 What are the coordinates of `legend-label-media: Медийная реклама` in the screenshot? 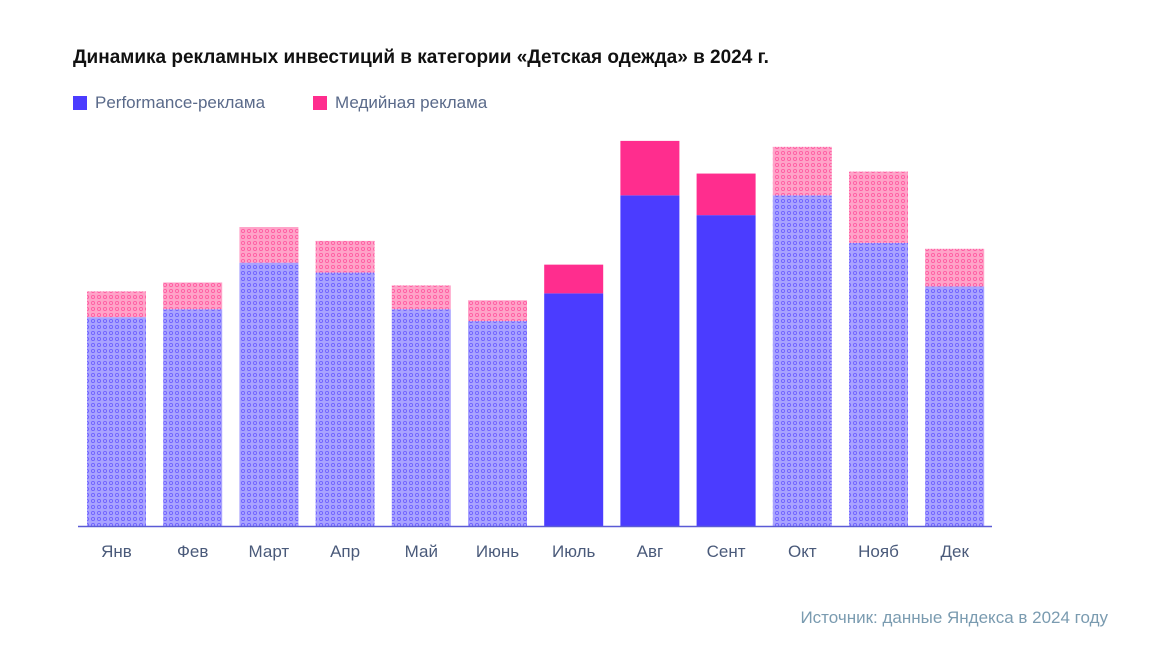 It's located at (411, 102).